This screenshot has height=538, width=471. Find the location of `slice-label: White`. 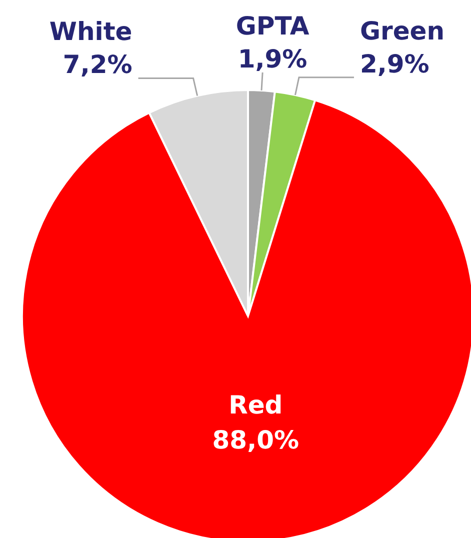

slice-label: White is located at coordinates (90, 31).